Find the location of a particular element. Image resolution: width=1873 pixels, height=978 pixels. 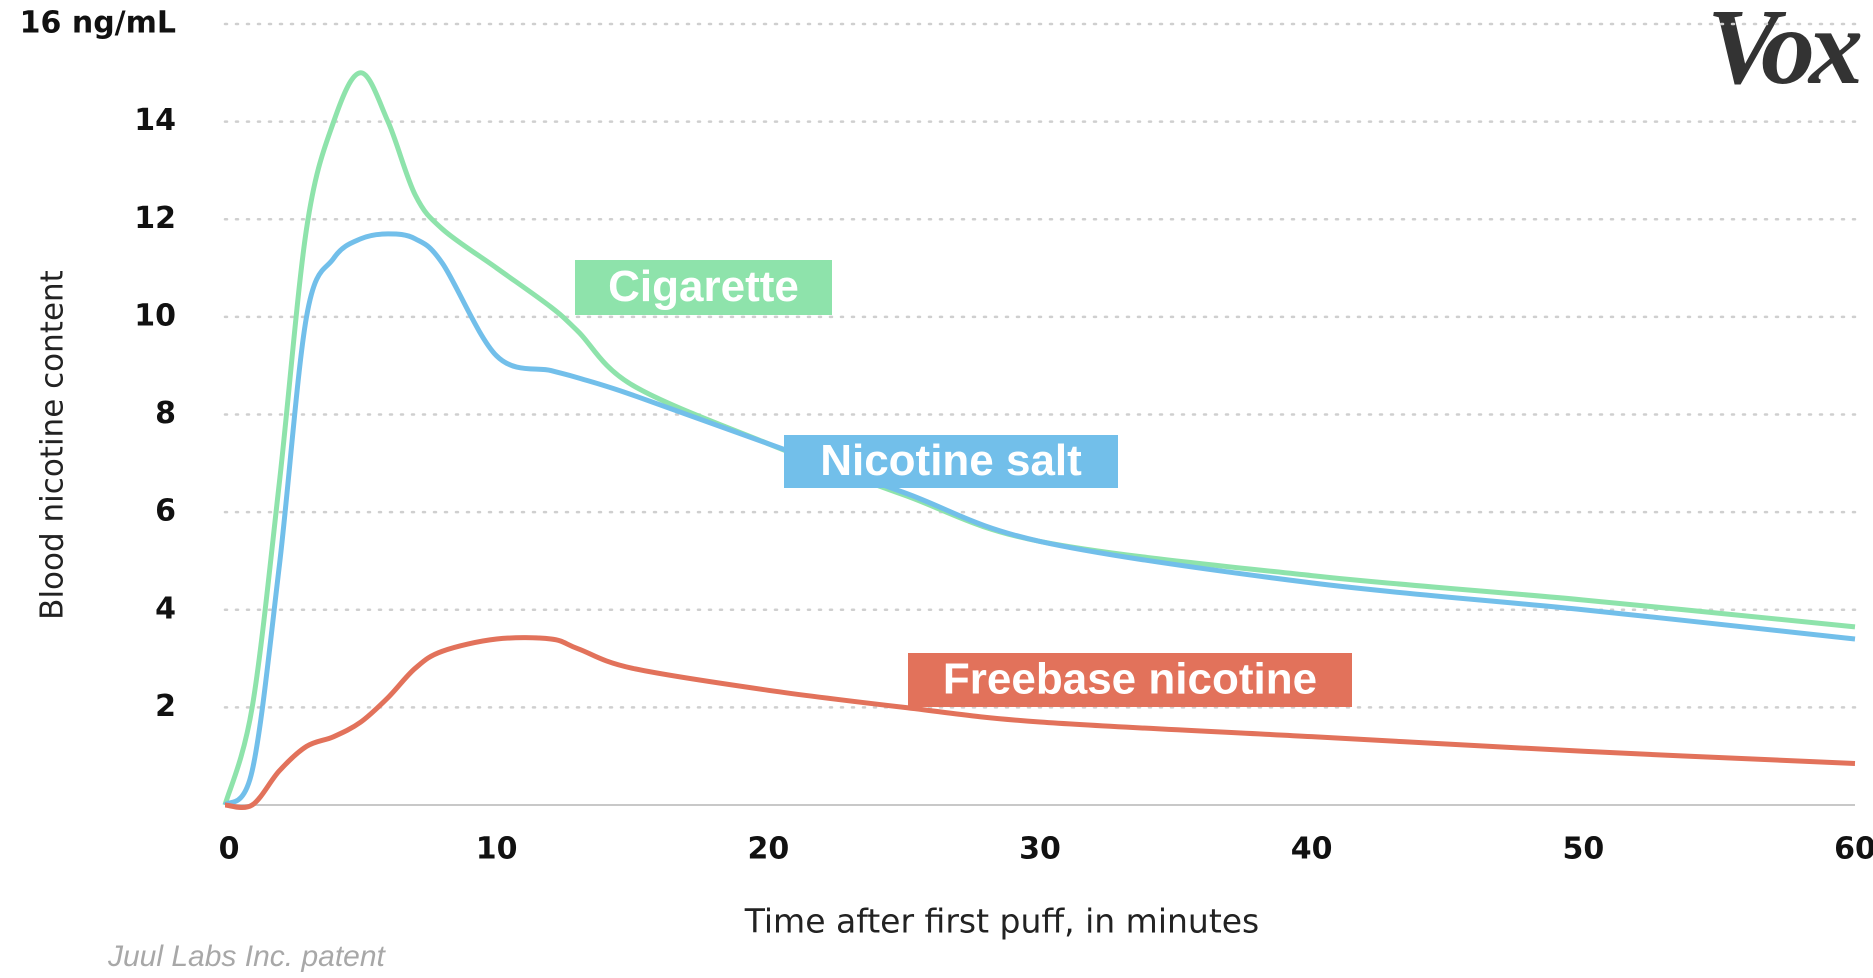

x-tick-label: 10 is located at coordinates (497, 849).